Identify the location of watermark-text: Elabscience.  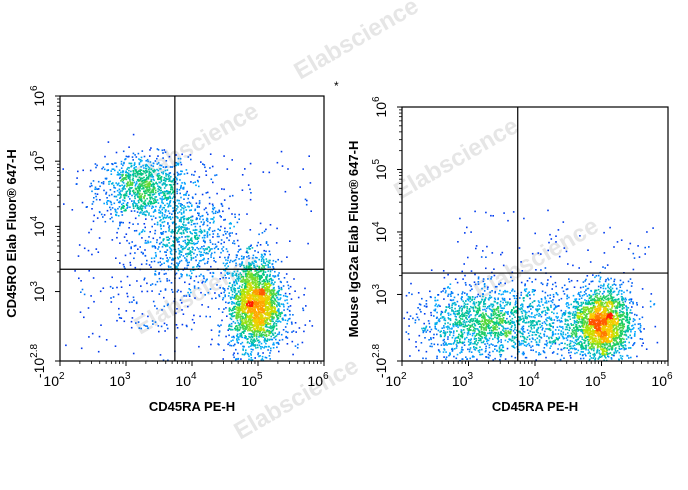
(297, 398).